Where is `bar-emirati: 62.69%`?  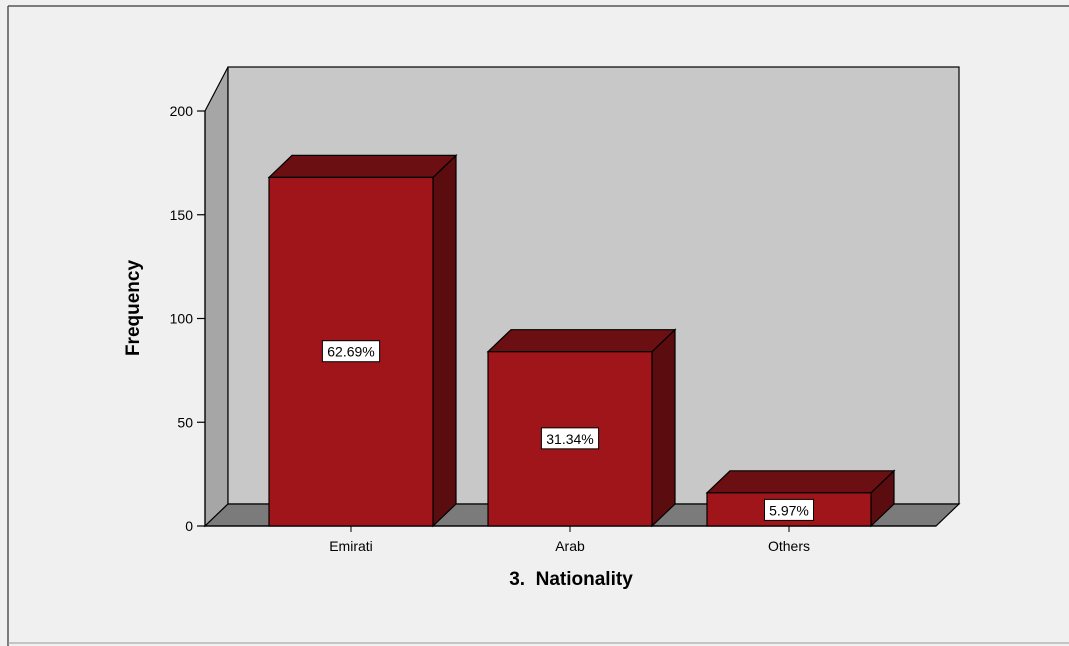
bar-emirati: 62.69% is located at coordinates (362, 340).